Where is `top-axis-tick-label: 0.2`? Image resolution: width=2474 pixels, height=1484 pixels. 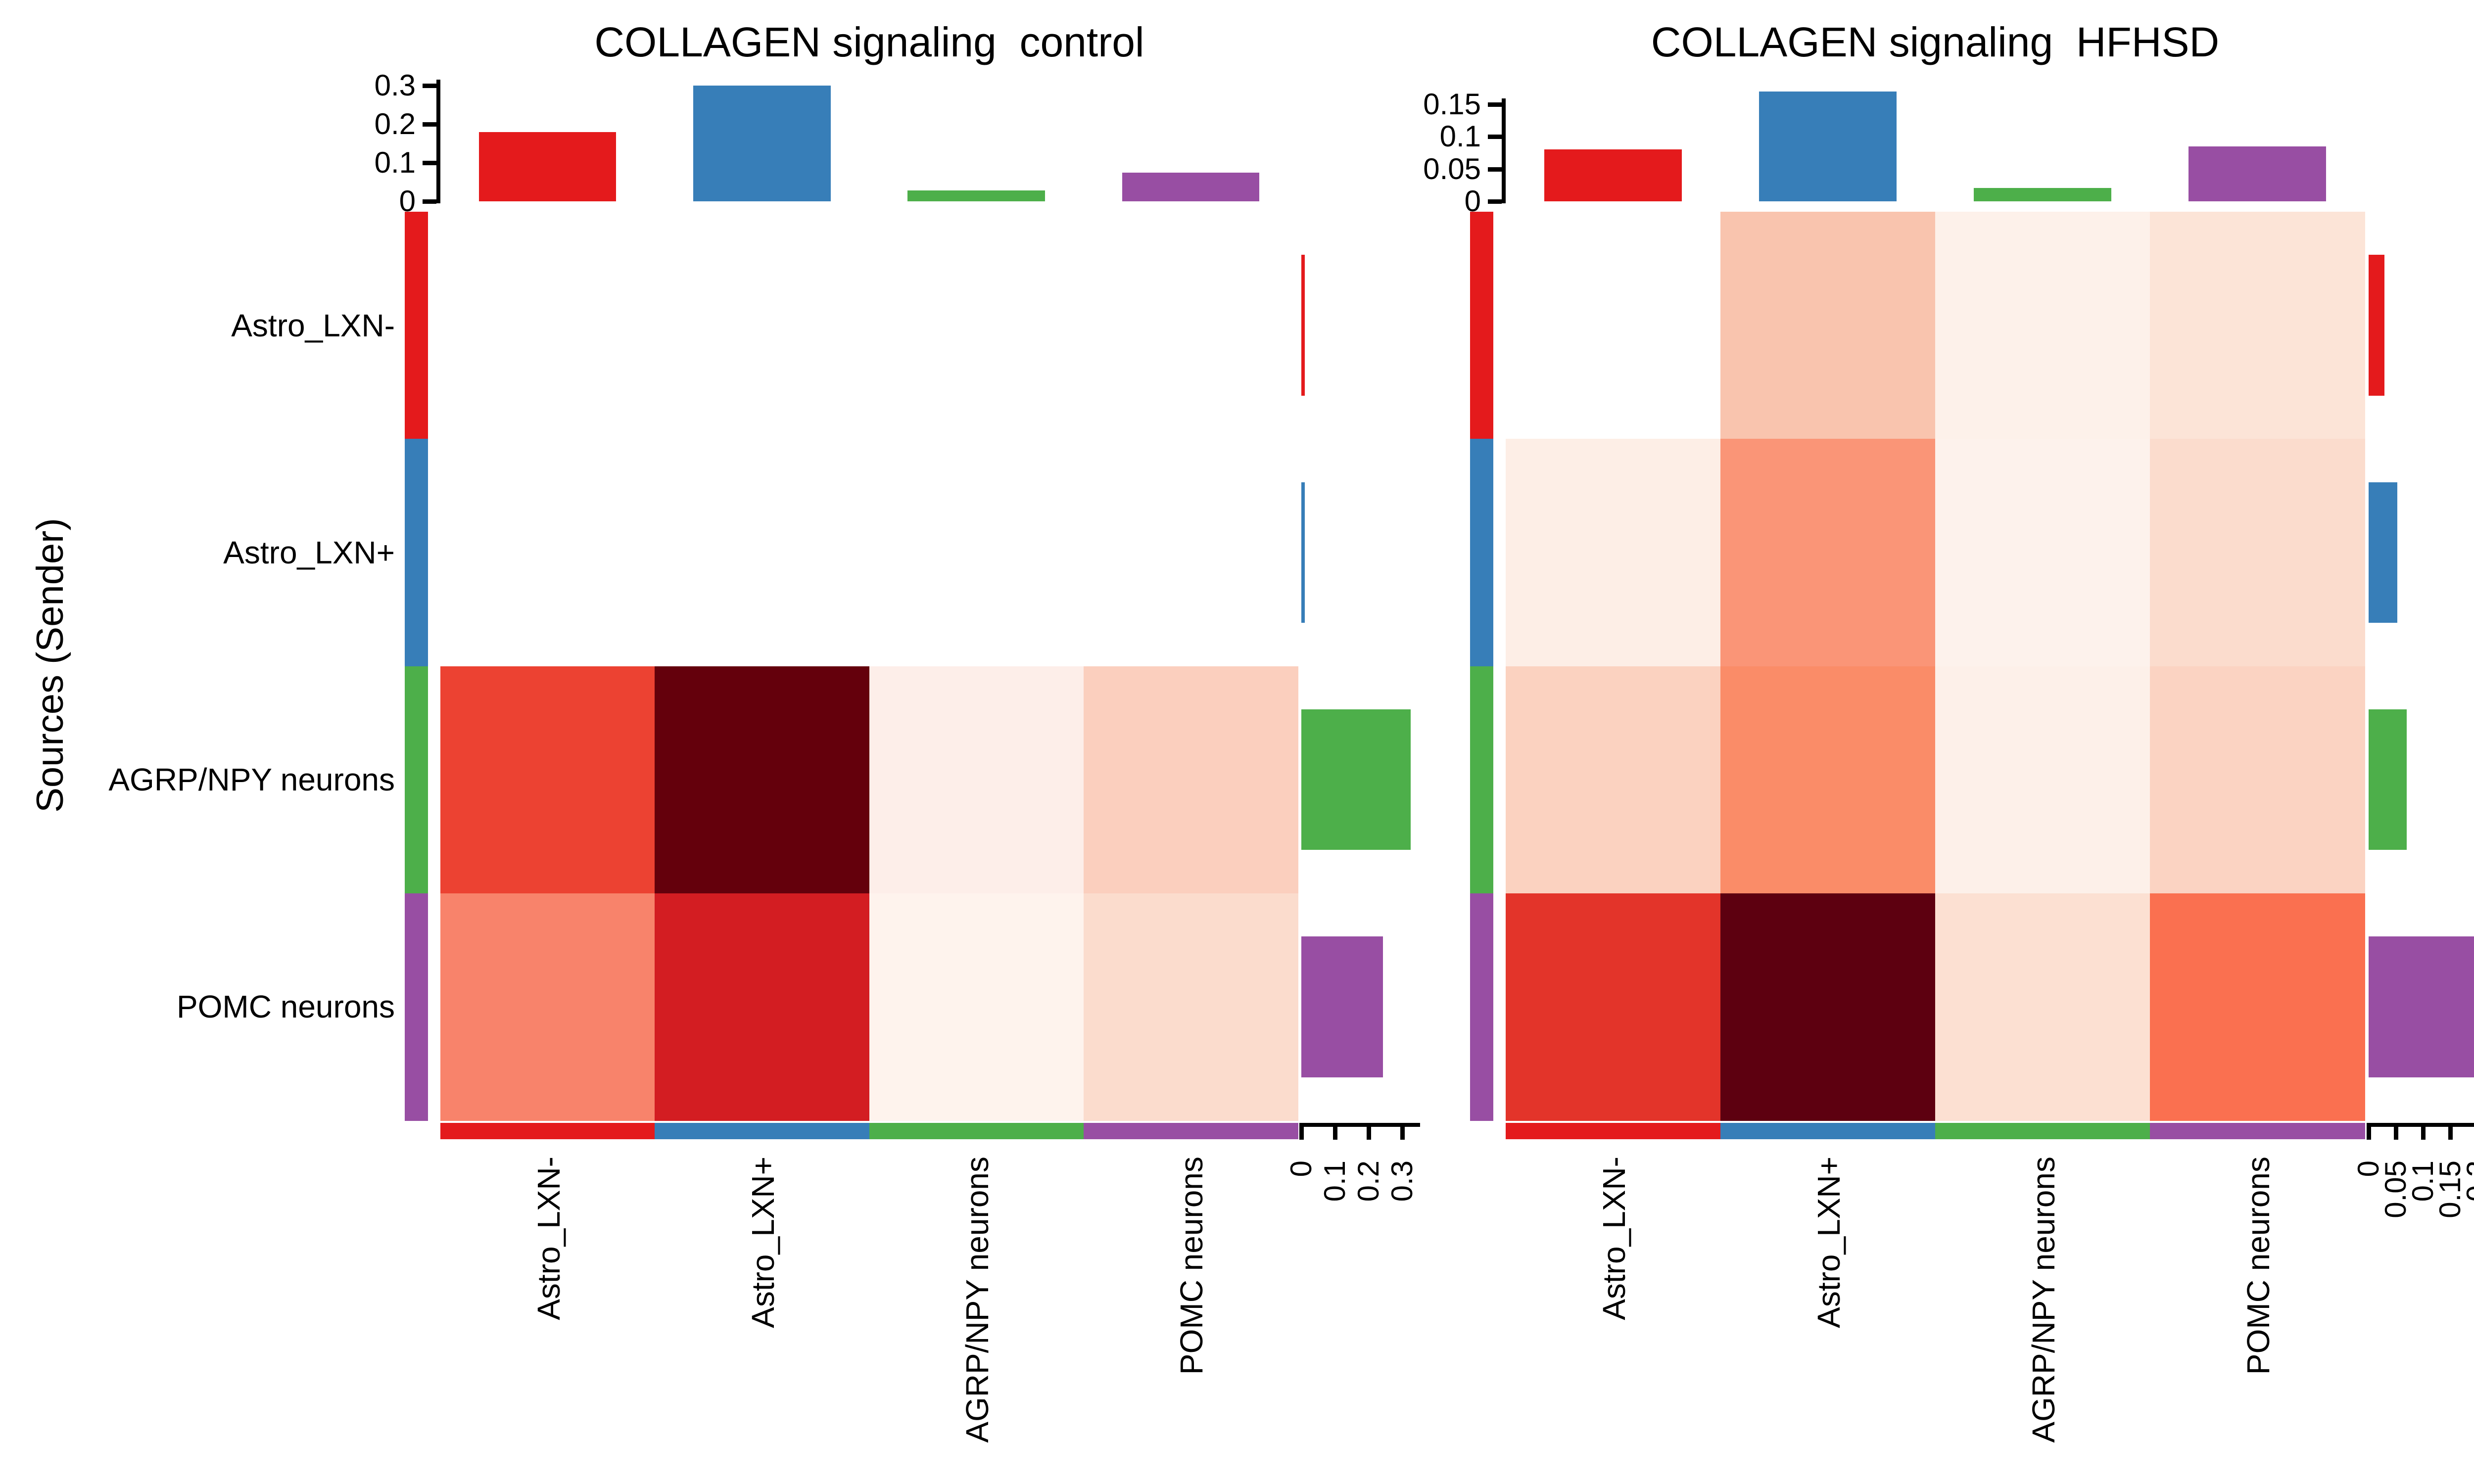 top-axis-tick-label: 0.2 is located at coordinates (395, 123).